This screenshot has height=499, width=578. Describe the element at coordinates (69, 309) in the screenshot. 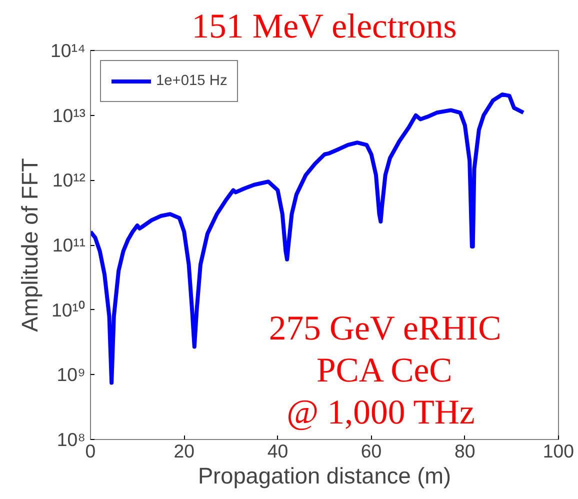

I see `y-tick-label: 10¹⁰` at that location.